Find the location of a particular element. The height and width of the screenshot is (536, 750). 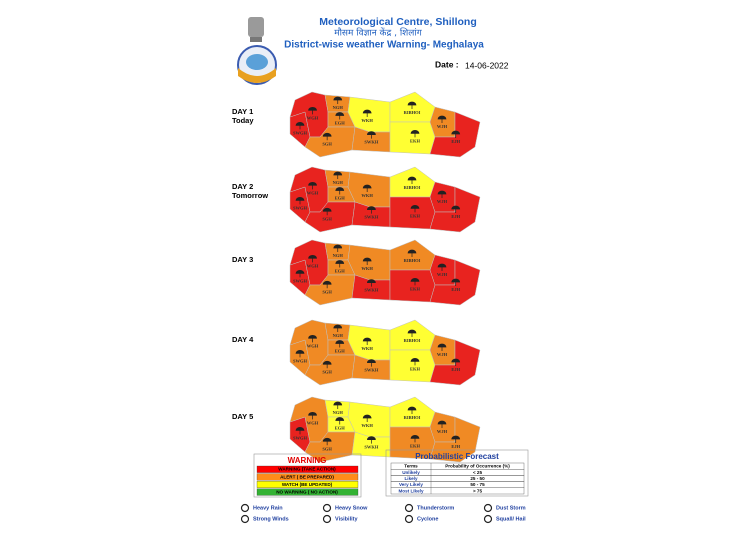

table-term: Very Likely is located at coordinates (411, 484).